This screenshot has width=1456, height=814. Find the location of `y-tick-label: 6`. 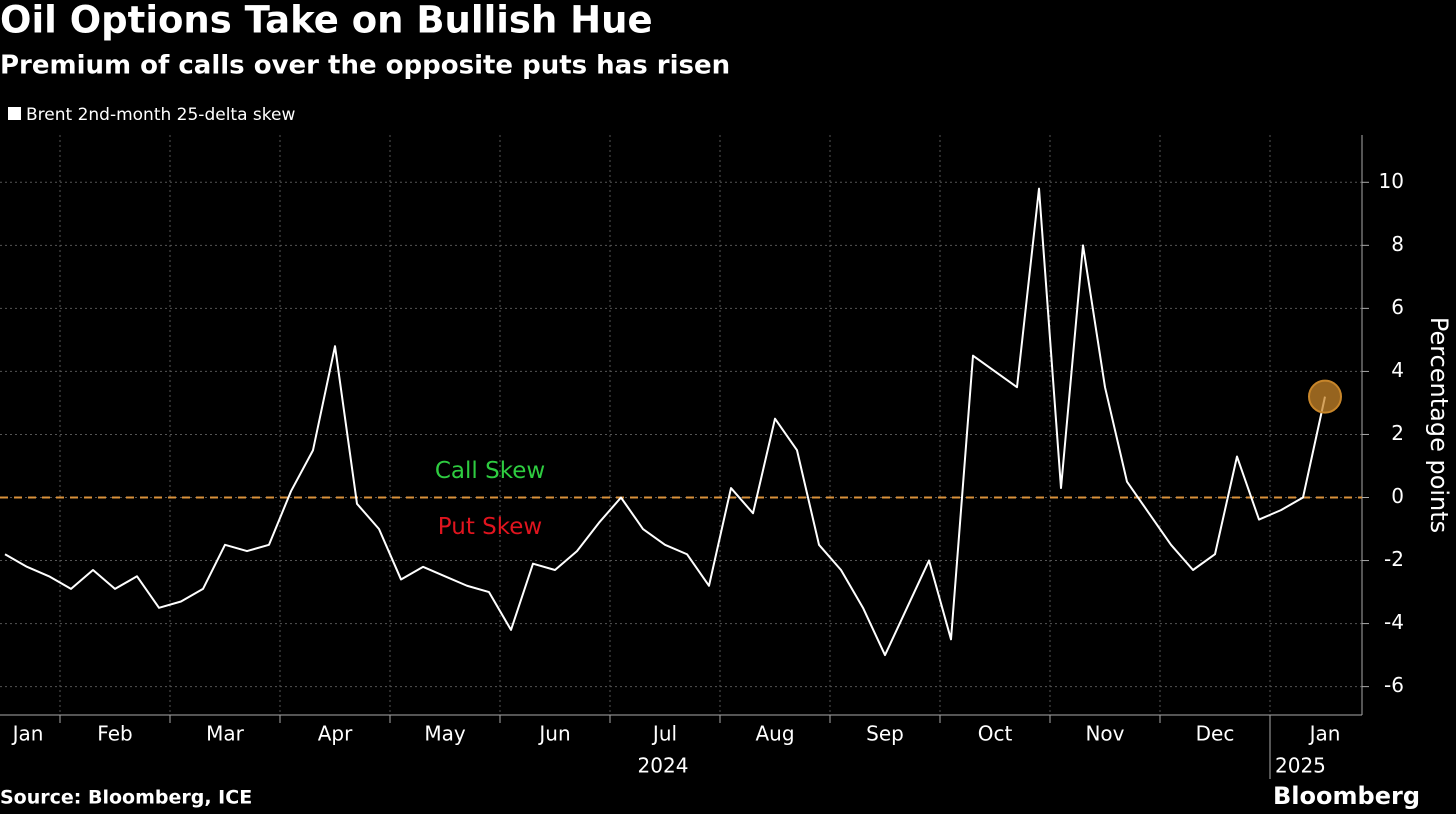

y-tick-label: 6 is located at coordinates (1397, 307).